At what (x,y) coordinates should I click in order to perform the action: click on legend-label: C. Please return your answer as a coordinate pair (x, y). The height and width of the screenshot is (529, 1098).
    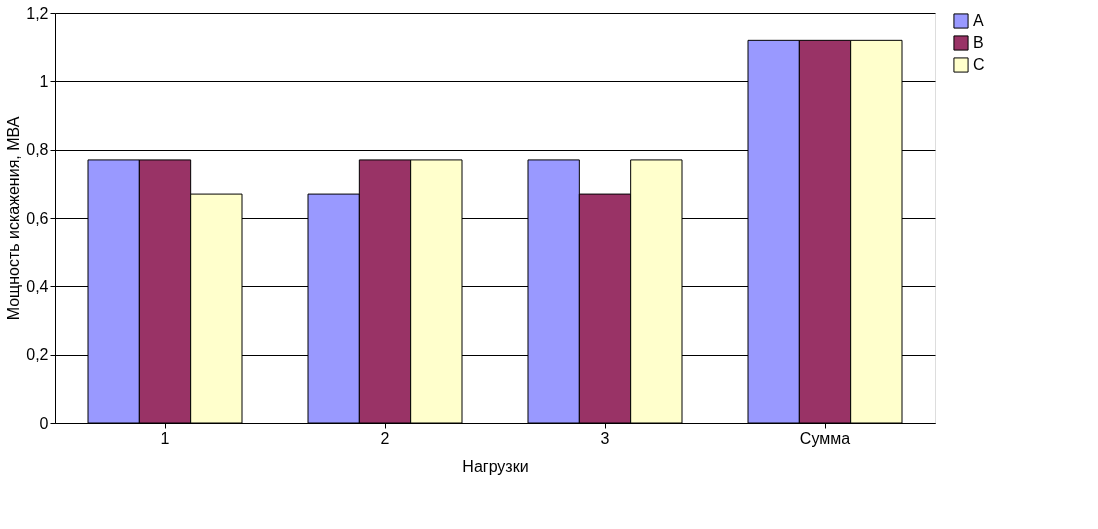
    Looking at the image, I should click on (979, 64).